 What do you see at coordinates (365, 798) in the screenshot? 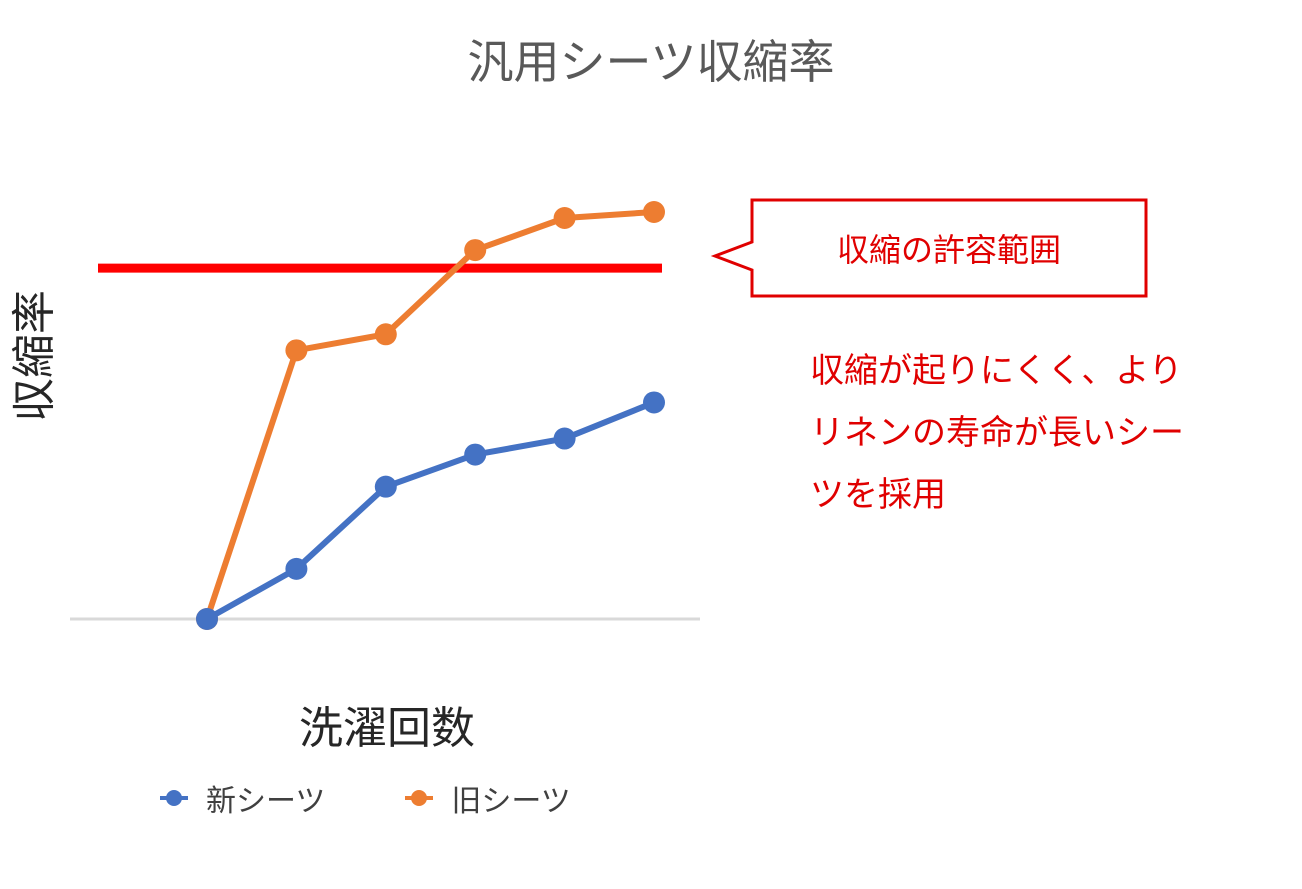
I see `legend: 新シーツ 旧シーツ` at bounding box center [365, 798].